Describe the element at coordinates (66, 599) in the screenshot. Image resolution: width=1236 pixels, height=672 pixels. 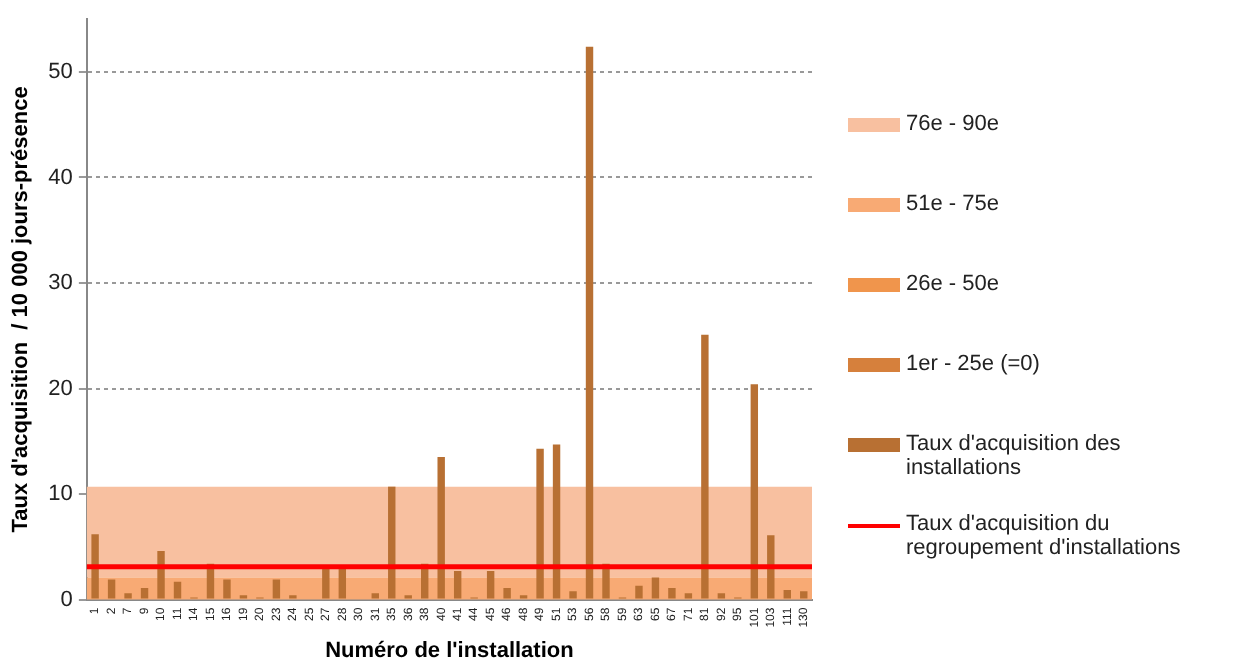
I see `y-tick-label: 0` at that location.